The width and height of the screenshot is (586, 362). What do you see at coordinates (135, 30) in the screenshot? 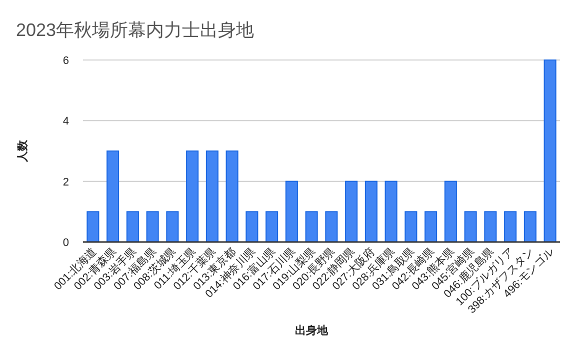
I see `title: 2023年秋場所幕内力士出身地` at bounding box center [135, 30].